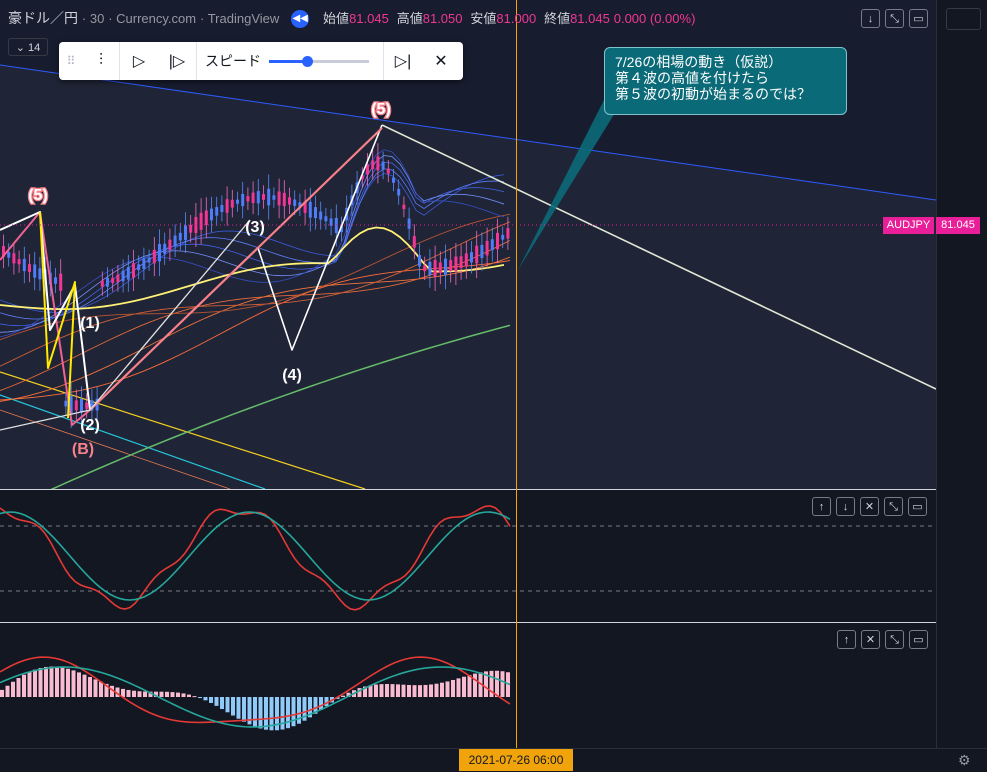 This screenshot has height=772, width=987. Describe the element at coordinates (336, 18) in the screenshot. I see `open-label: 始値` at that location.